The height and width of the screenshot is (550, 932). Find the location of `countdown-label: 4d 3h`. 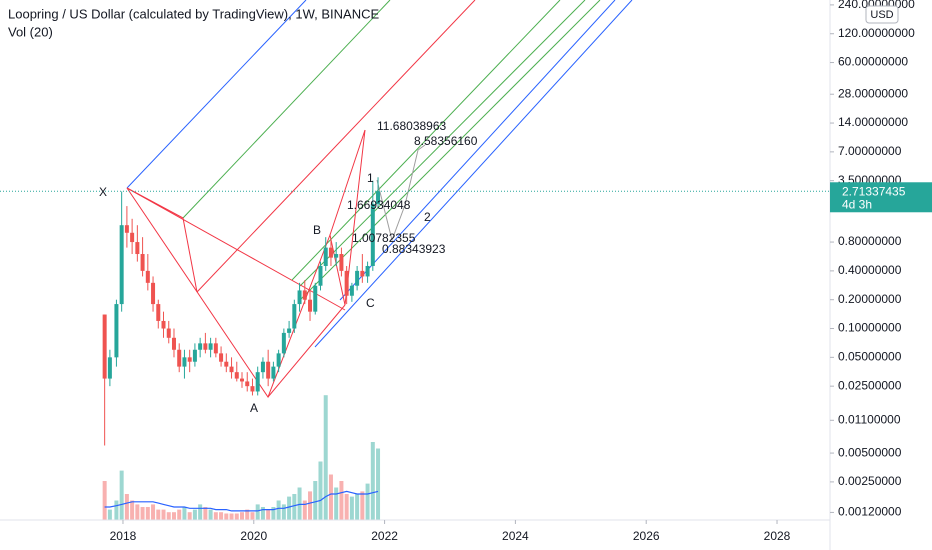

countdown-label: 4d 3h is located at coordinates (857, 204).